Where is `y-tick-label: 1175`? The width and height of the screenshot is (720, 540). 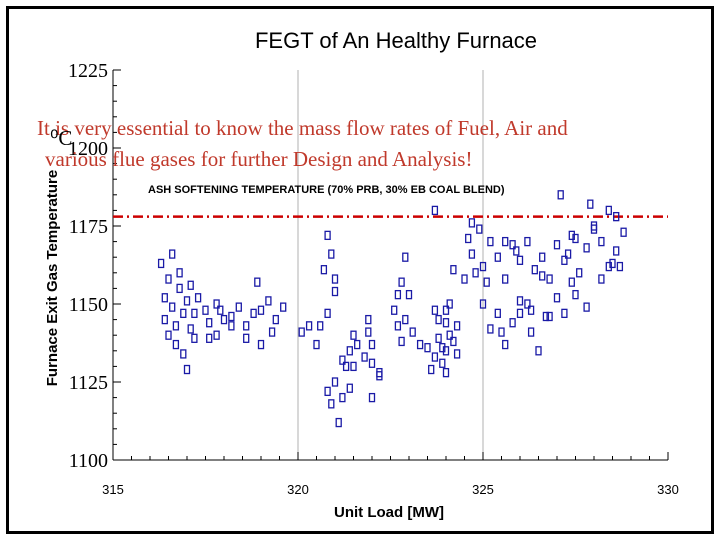 y-tick-label: 1175 is located at coordinates (88, 227).